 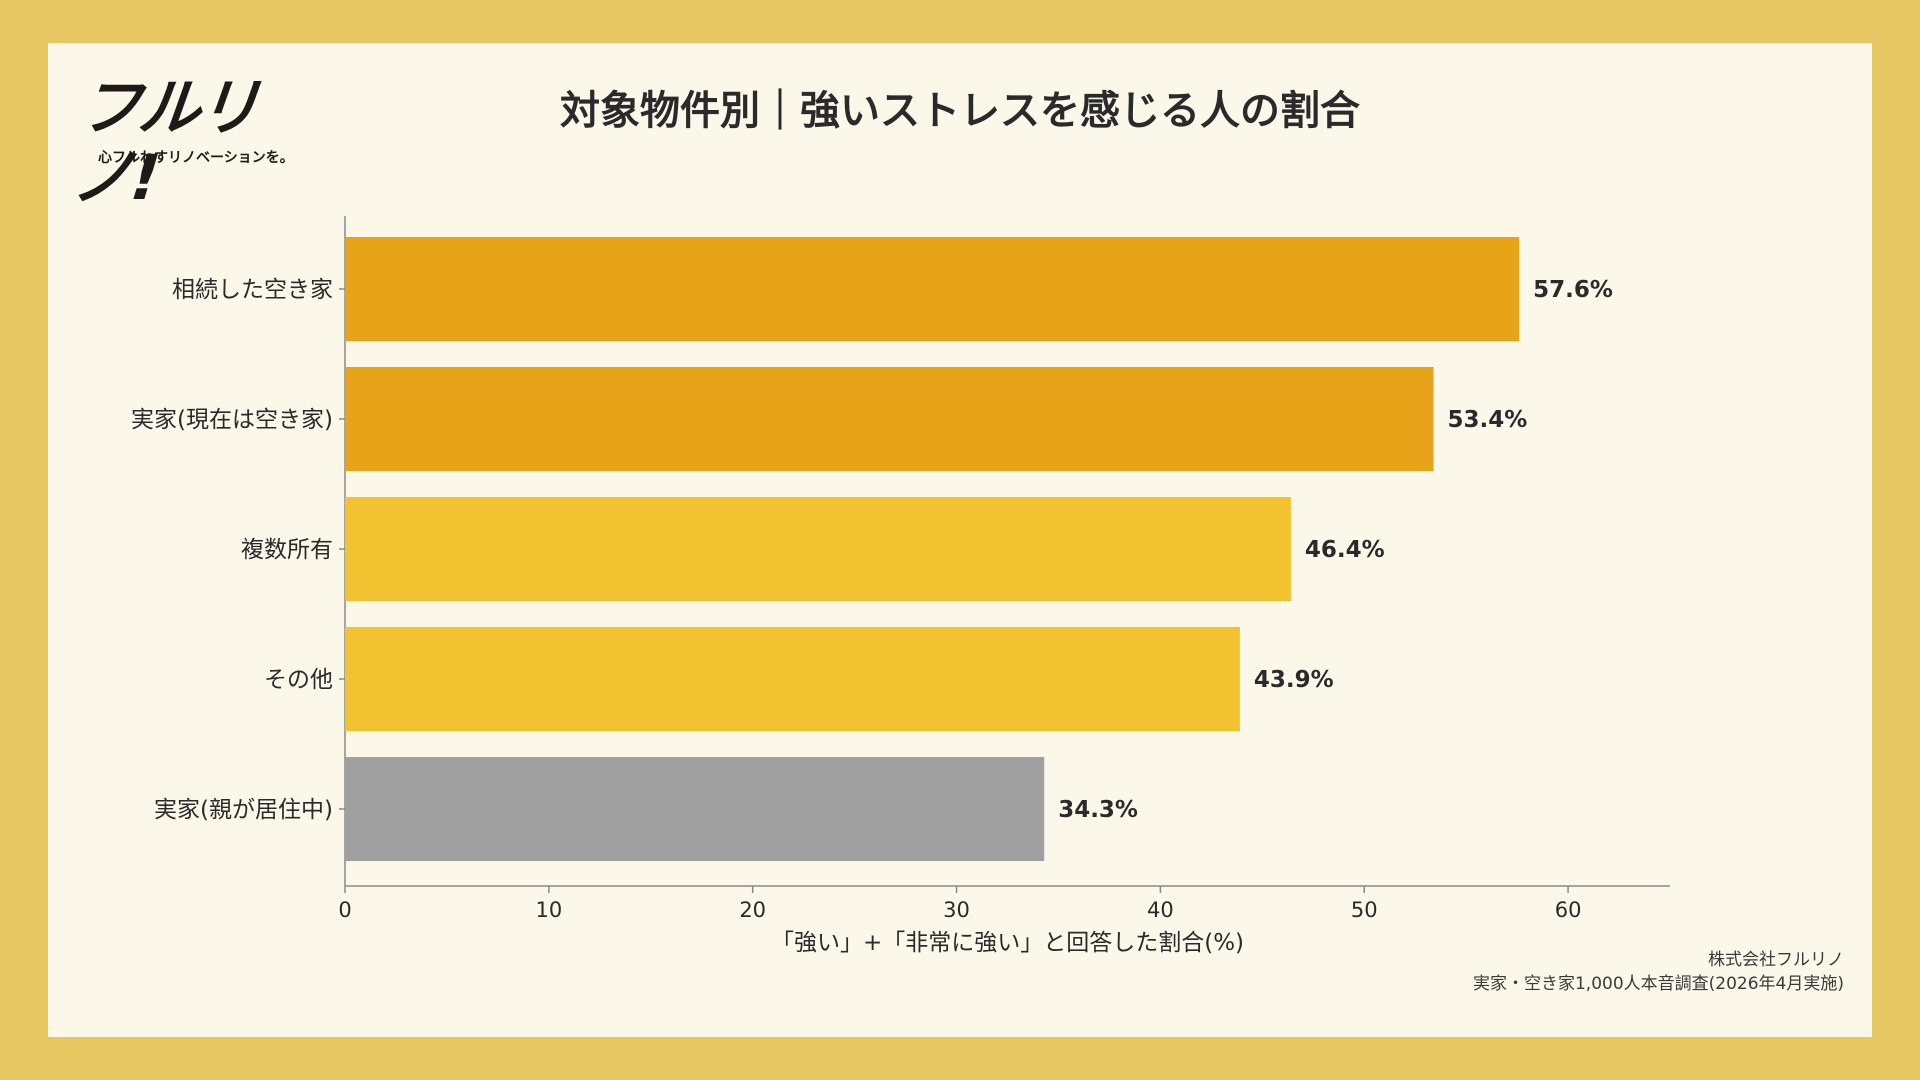 I want to click on x-tick-label-50: 50, so click(x=1364, y=910).